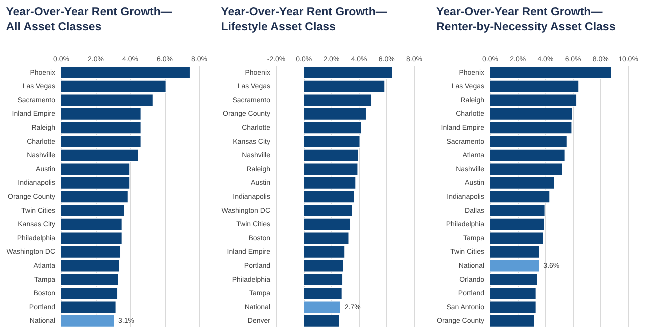  Describe the element at coordinates (526, 20) in the screenshot. I see `chart-title: Year-Over-Year Rent Growth—Renter-by-Necessity Asset Class` at that location.